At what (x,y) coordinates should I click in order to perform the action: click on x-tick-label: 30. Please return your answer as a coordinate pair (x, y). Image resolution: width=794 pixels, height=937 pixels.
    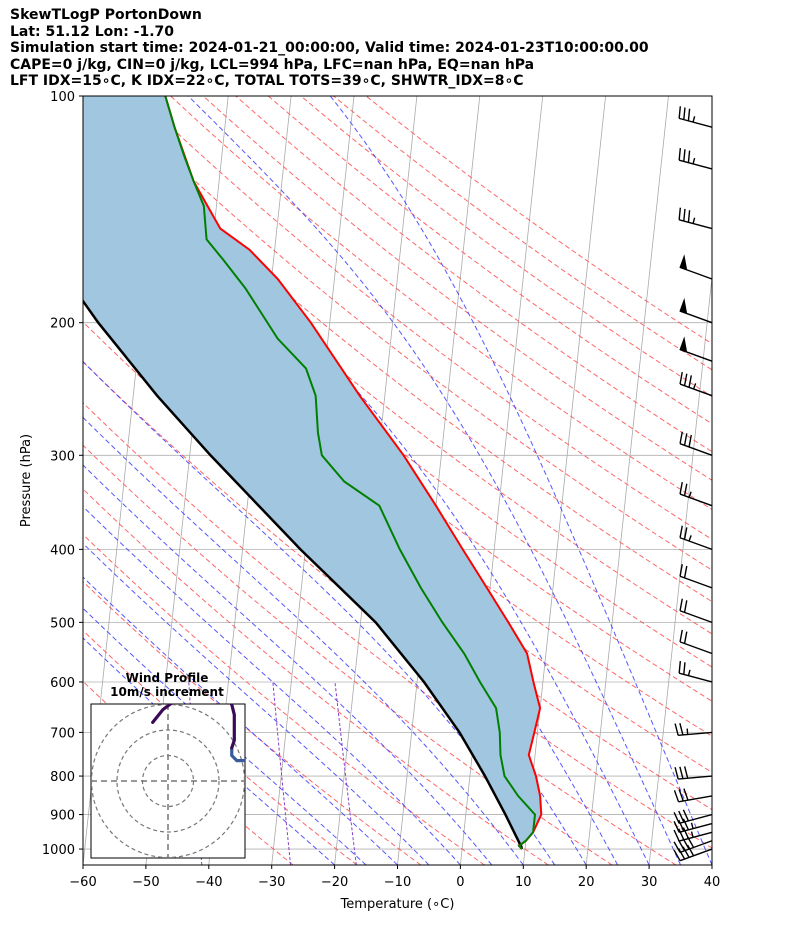
    Looking at the image, I should click on (649, 882).